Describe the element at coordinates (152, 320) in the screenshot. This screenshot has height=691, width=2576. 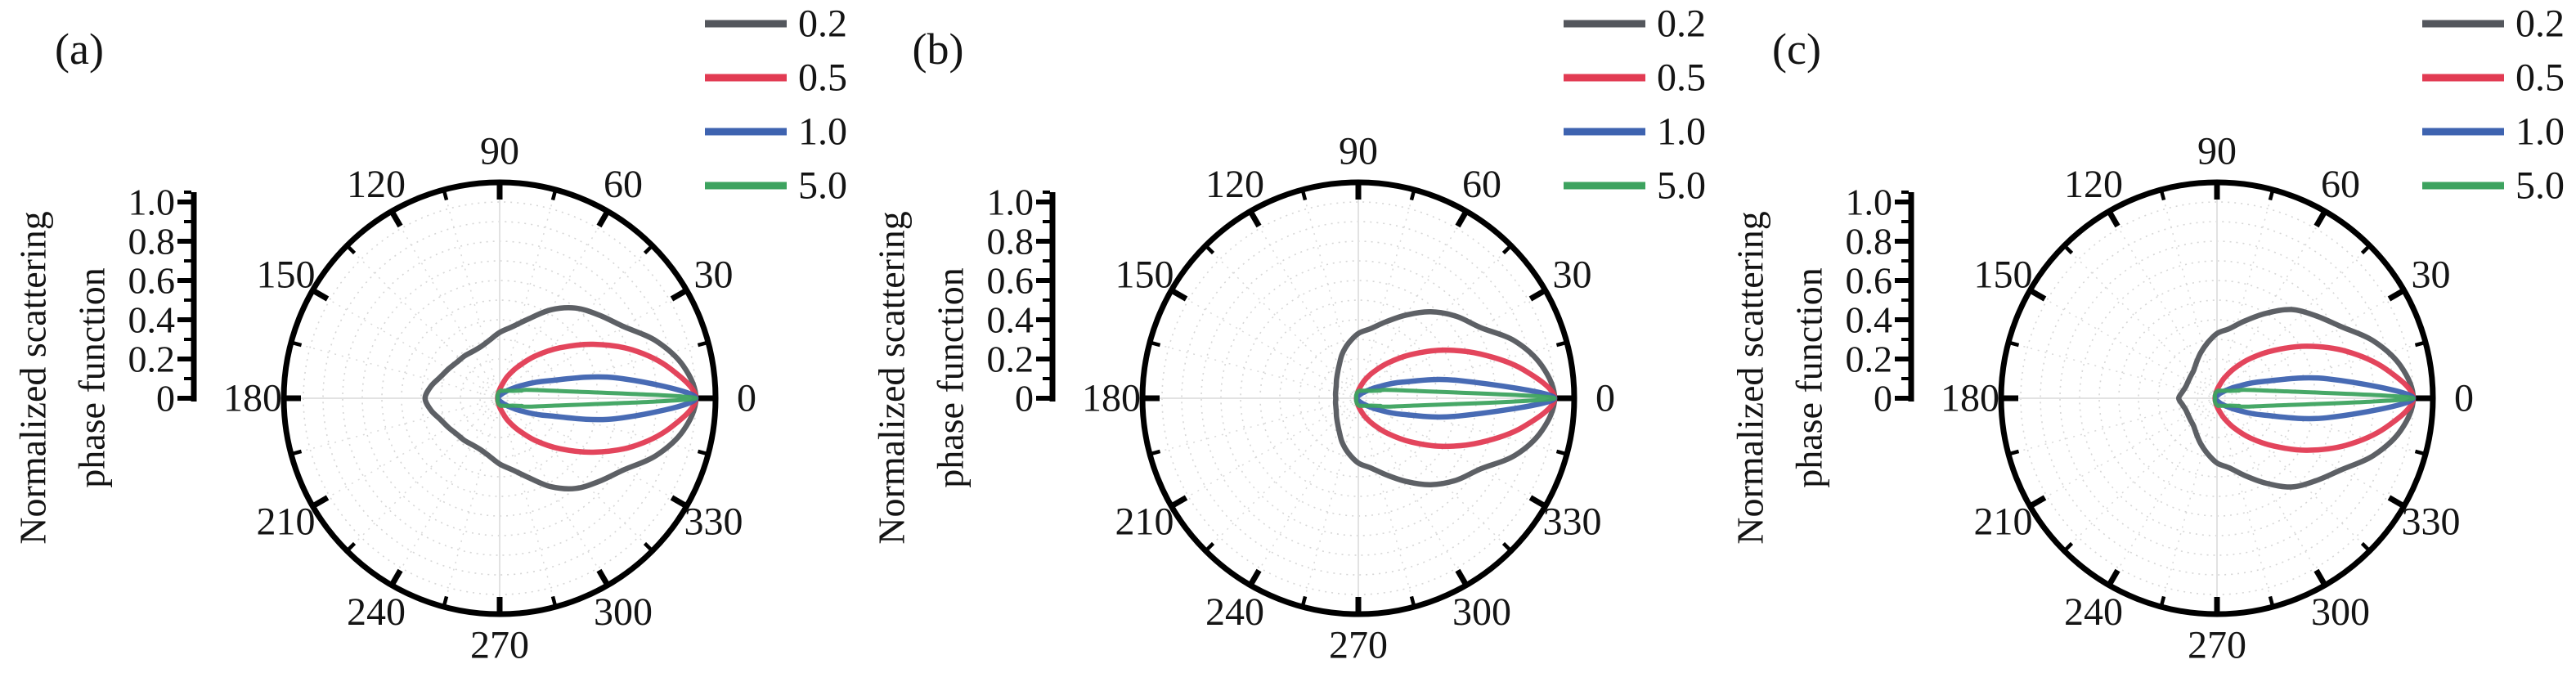
I see `radial-tick-label: 0.4` at that location.